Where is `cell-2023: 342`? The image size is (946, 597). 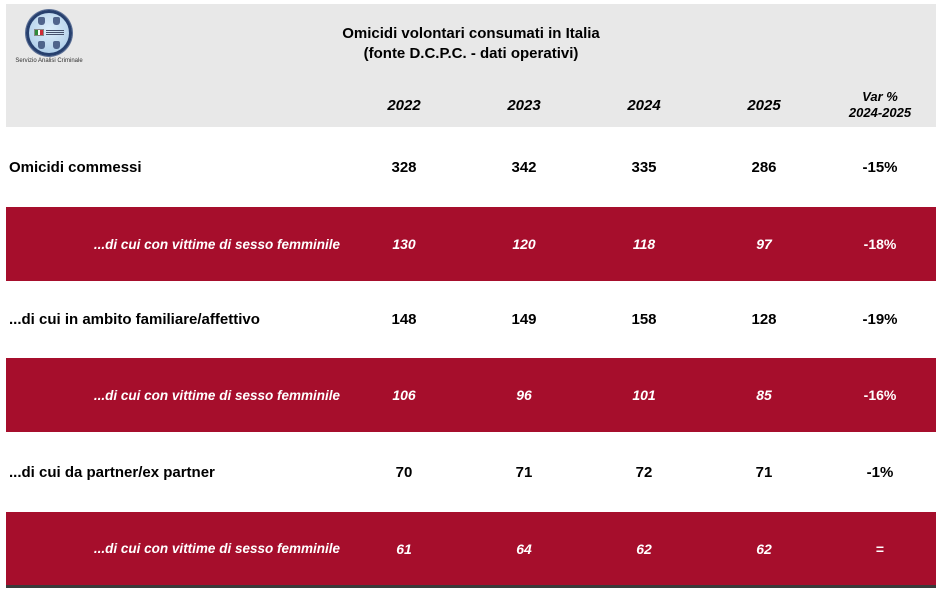
cell-2023: 342 is located at coordinates (524, 167).